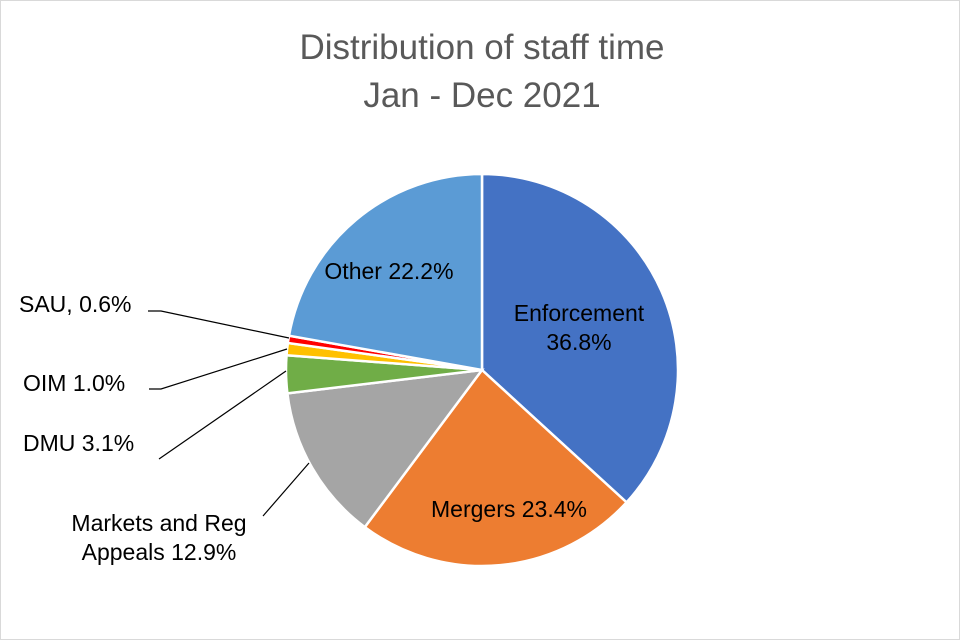 Image resolution: width=960 pixels, height=641 pixels. What do you see at coordinates (578, 342) in the screenshot?
I see `data-label-line: 36.8%` at bounding box center [578, 342].